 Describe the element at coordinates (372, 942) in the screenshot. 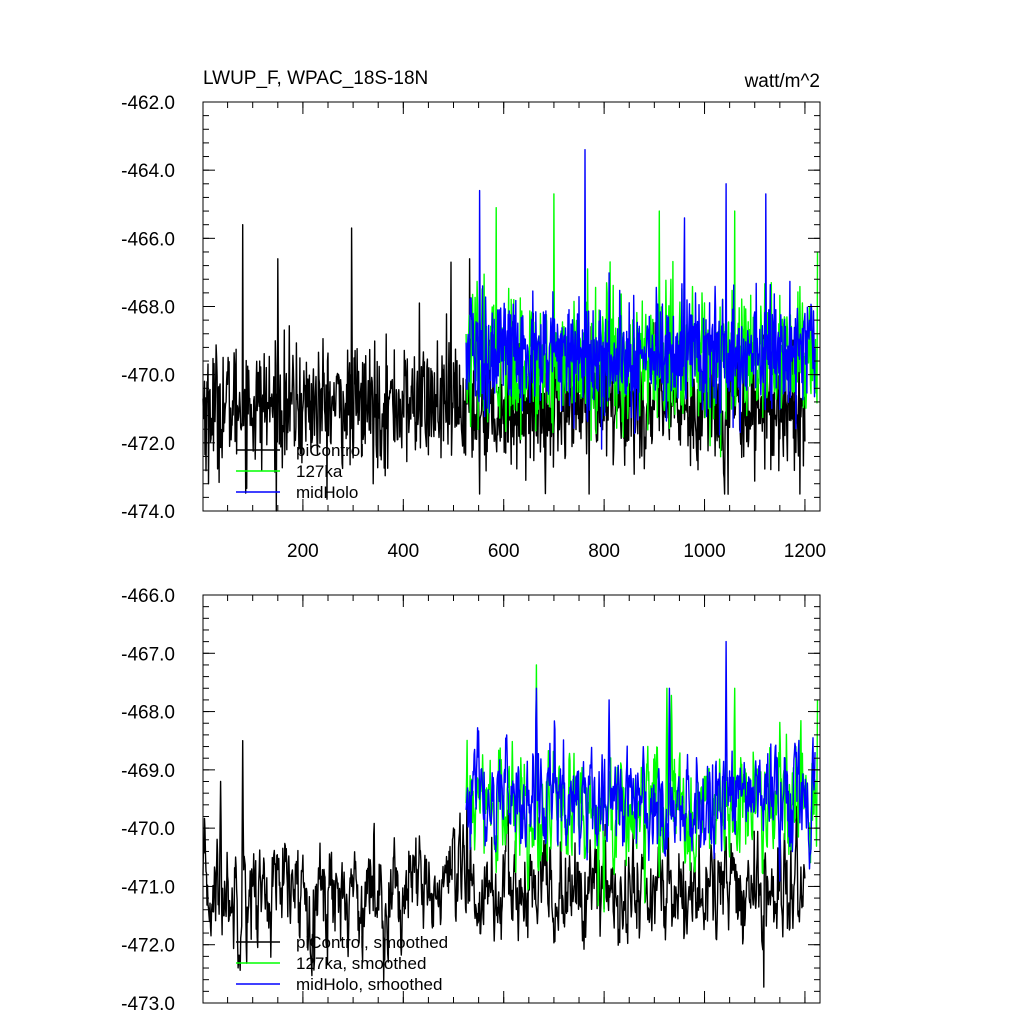

I see `legend-label: piControl, smoothed` at that location.